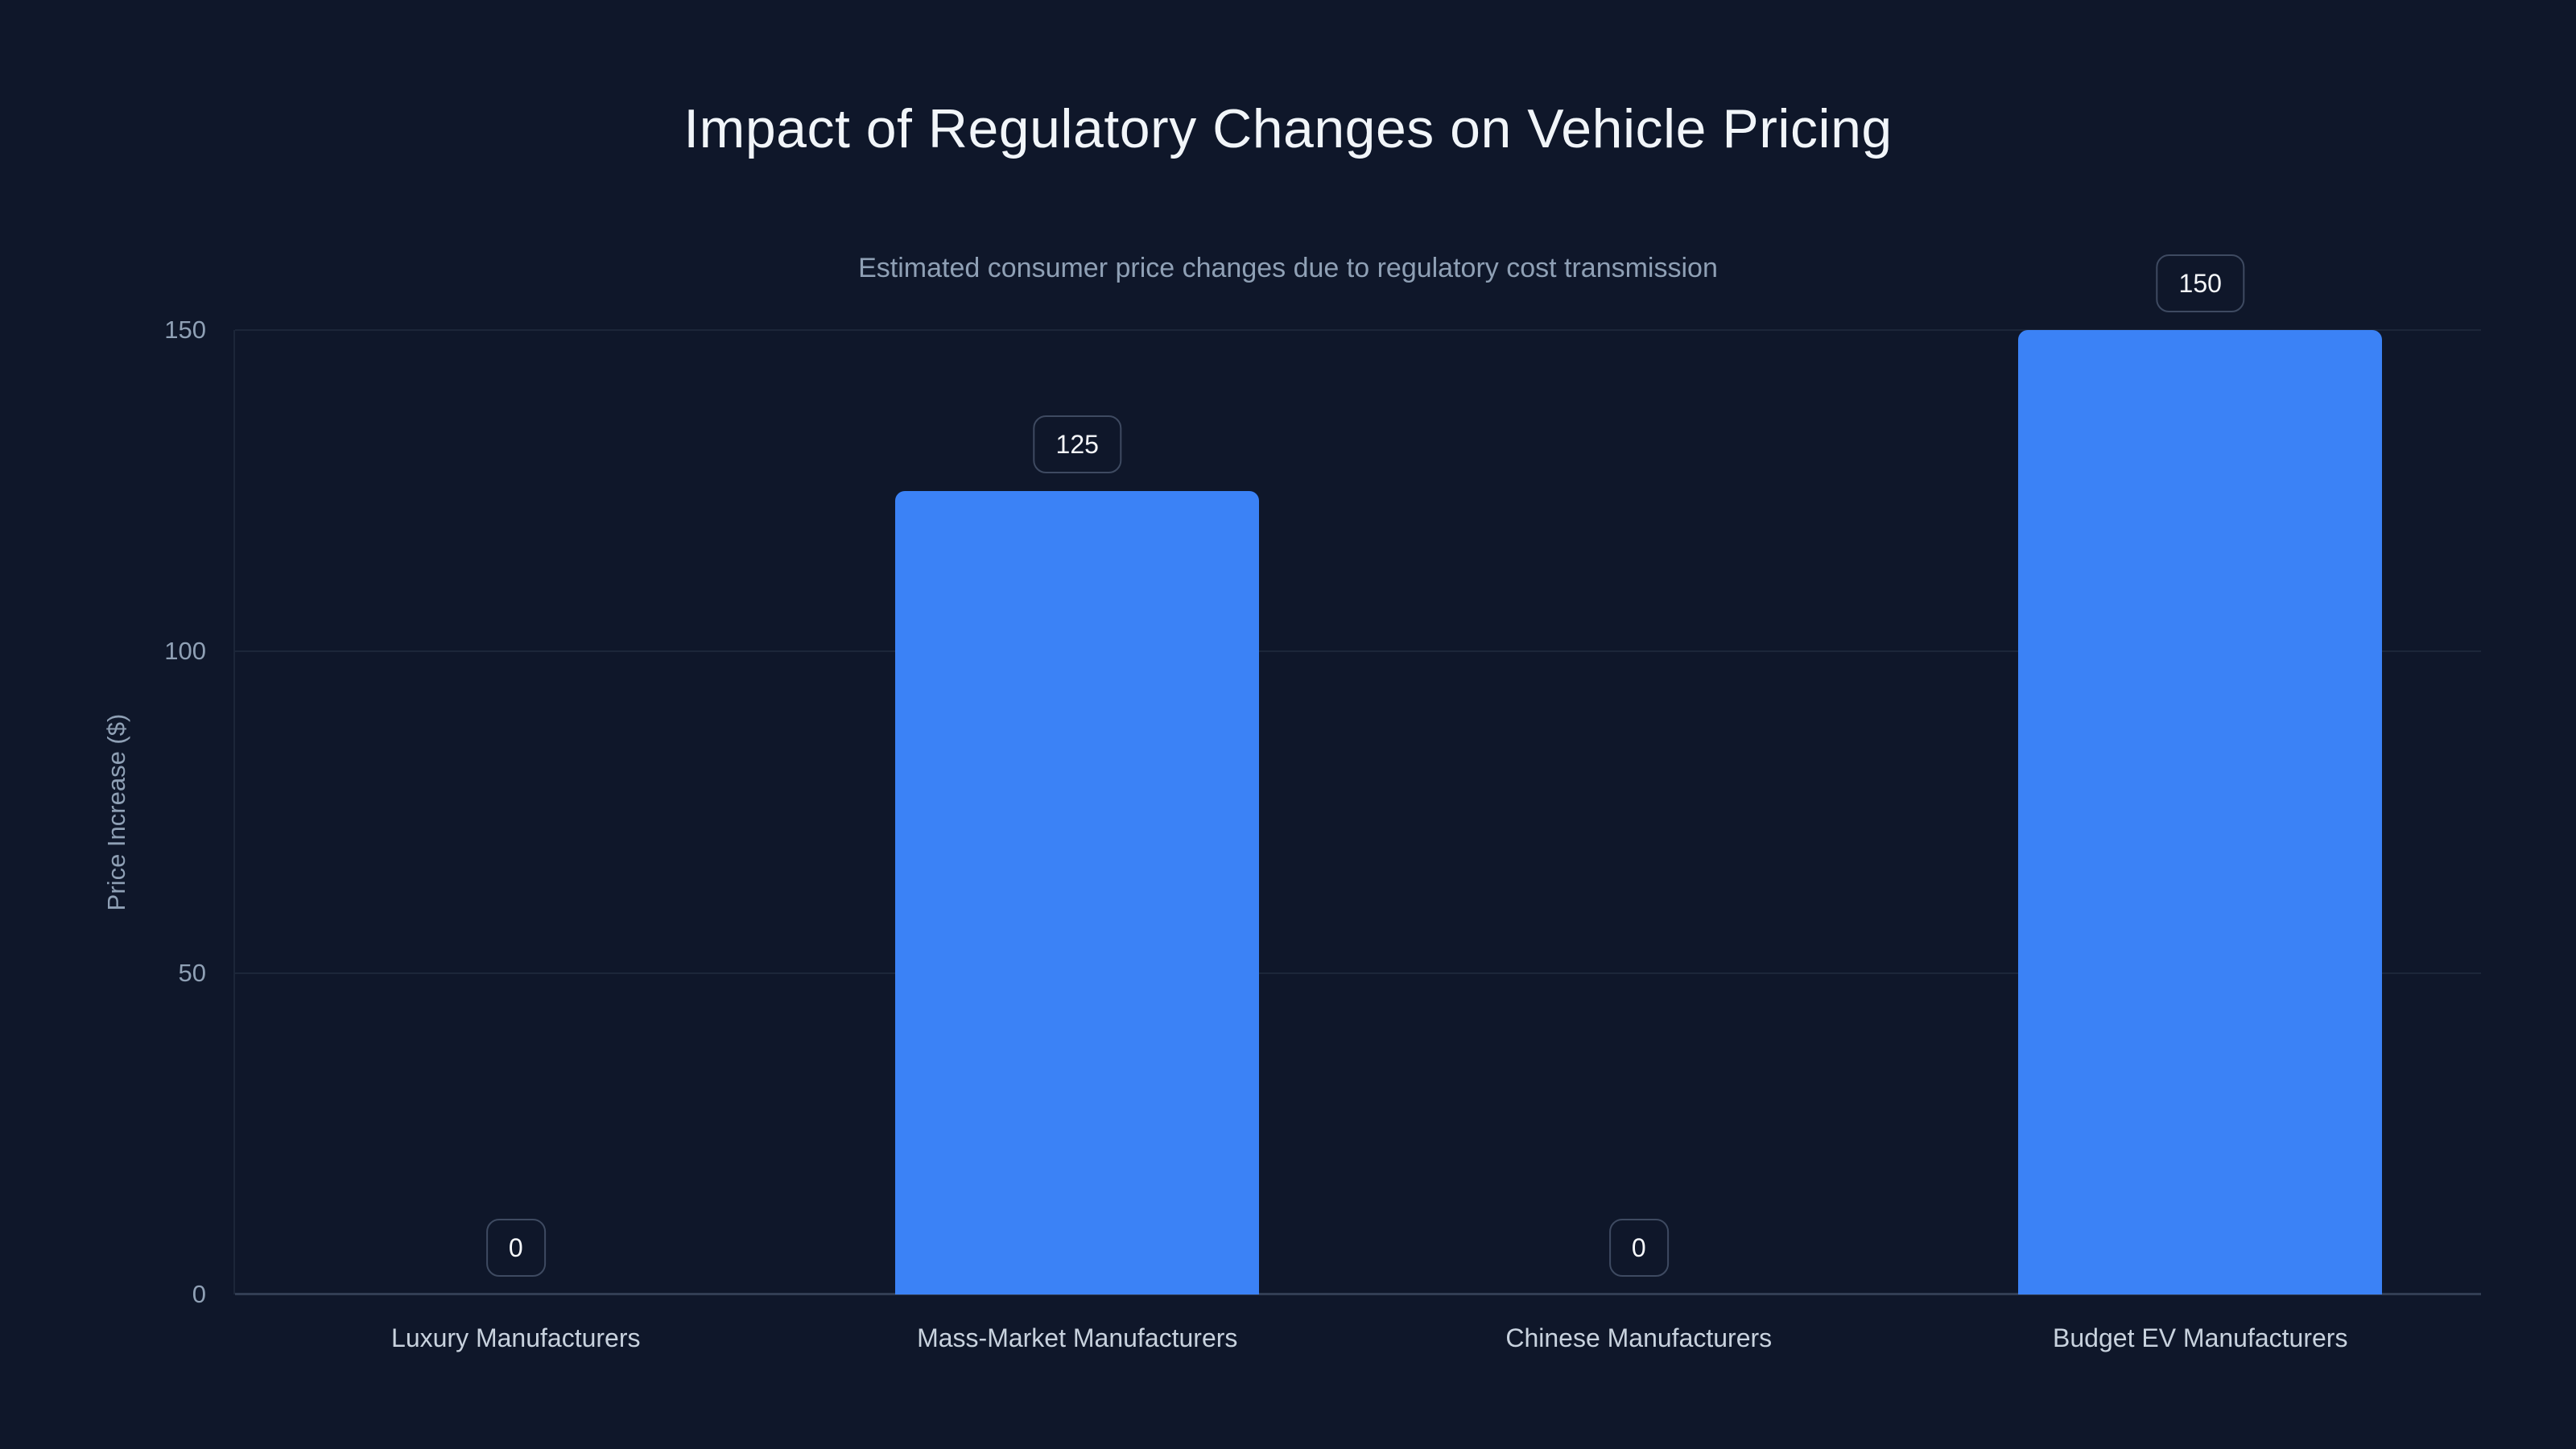 The width and height of the screenshot is (2576, 1449). I want to click on x-tick-label: Chinese Manufacturers, so click(1639, 1337).